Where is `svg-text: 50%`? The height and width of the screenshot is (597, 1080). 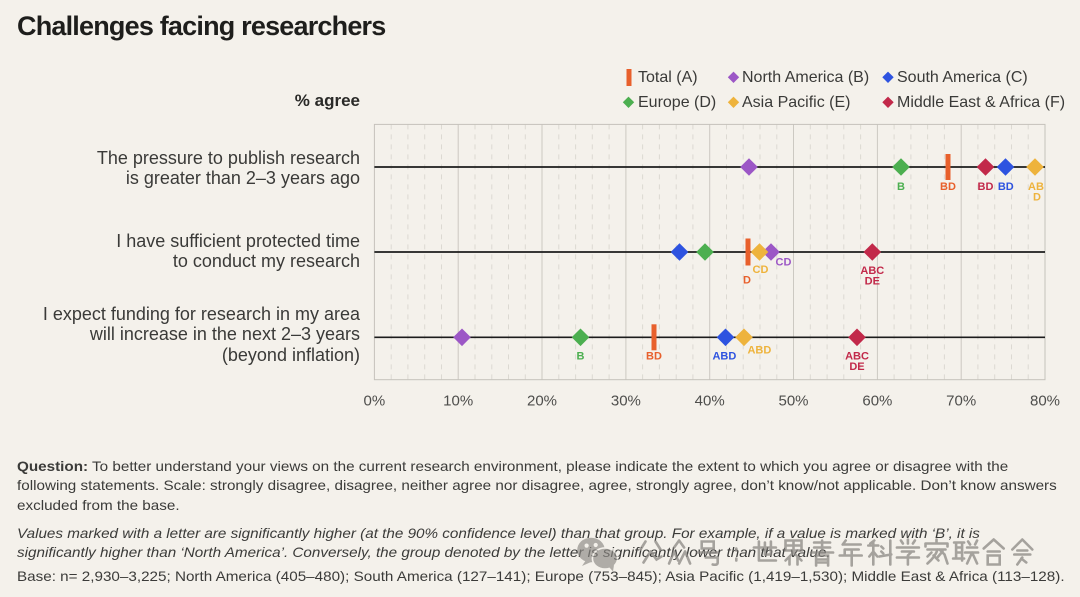
svg-text: 50% is located at coordinates (793, 401).